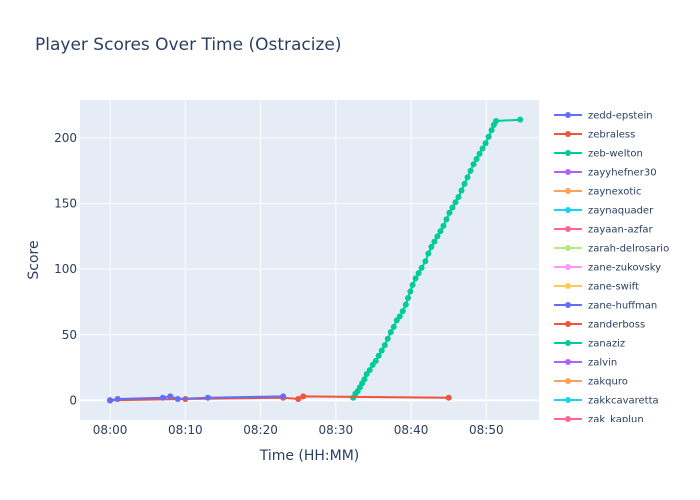 The height and width of the screenshot is (500, 700). What do you see at coordinates (110, 430) in the screenshot?
I see `x-tick-label: 08:00` at bounding box center [110, 430].